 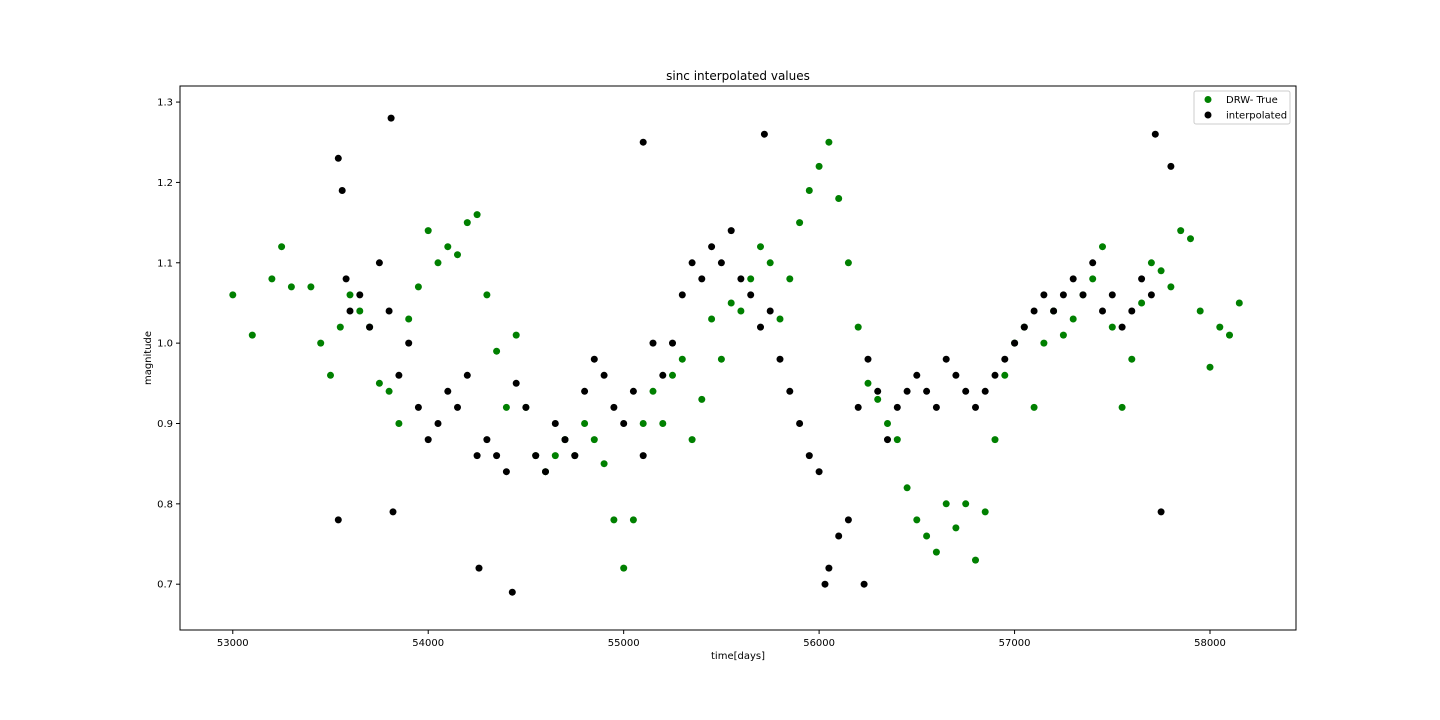 What do you see at coordinates (1208, 115) in the screenshot?
I see `legend-marker-interpolated` at bounding box center [1208, 115].